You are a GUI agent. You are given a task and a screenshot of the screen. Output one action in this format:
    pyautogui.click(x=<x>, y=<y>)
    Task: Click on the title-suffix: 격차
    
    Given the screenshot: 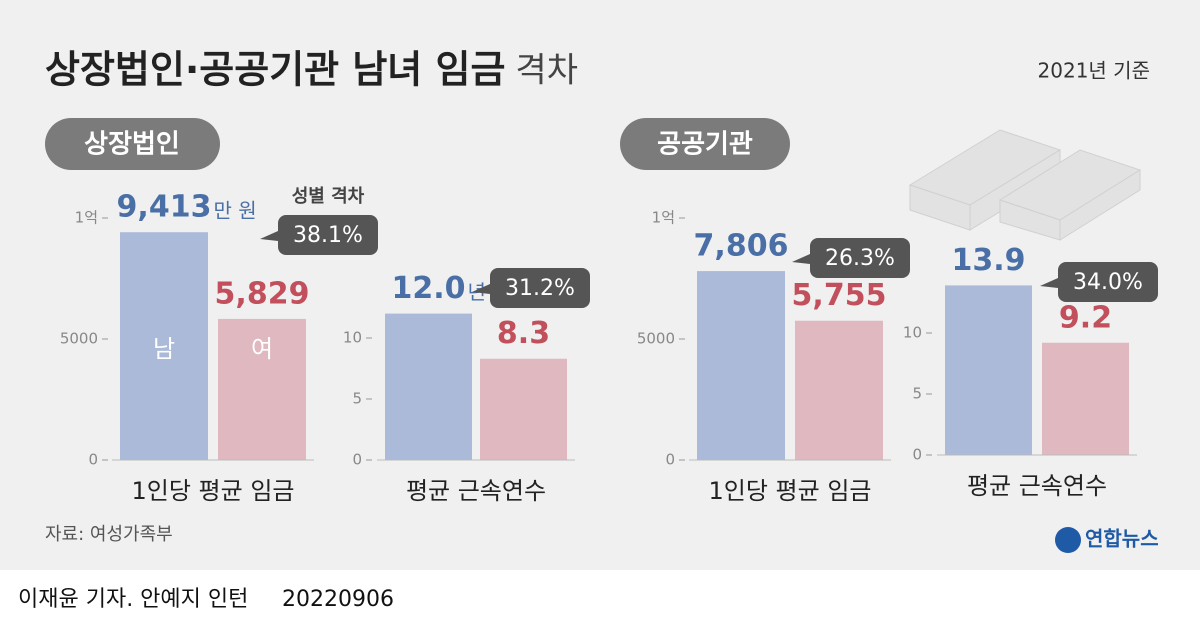 What is the action you would take?
    pyautogui.click(x=546, y=71)
    